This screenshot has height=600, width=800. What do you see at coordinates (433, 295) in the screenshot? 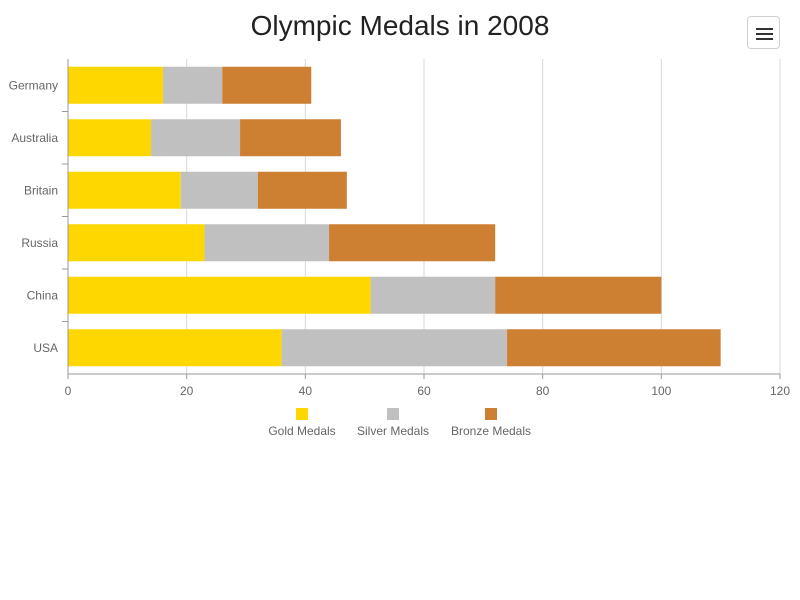
I see `bar-silver-medals-china` at bounding box center [433, 295].